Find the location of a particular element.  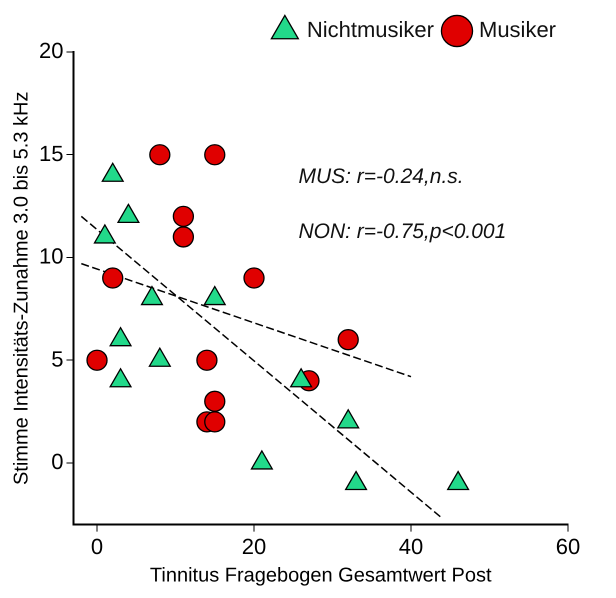

legend-label: Musiker is located at coordinates (517, 29).